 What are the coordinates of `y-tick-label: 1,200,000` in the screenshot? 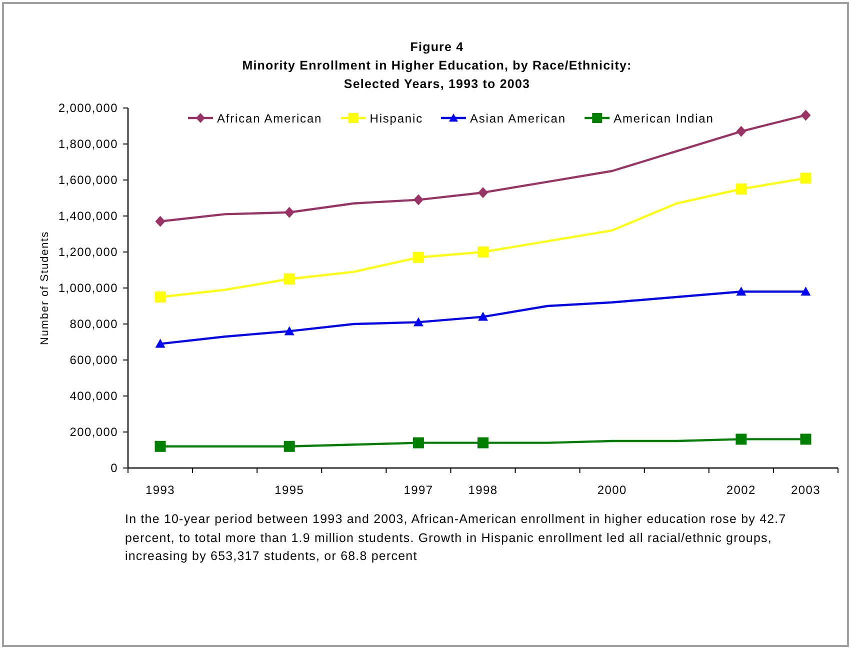 It's located at (88, 252).